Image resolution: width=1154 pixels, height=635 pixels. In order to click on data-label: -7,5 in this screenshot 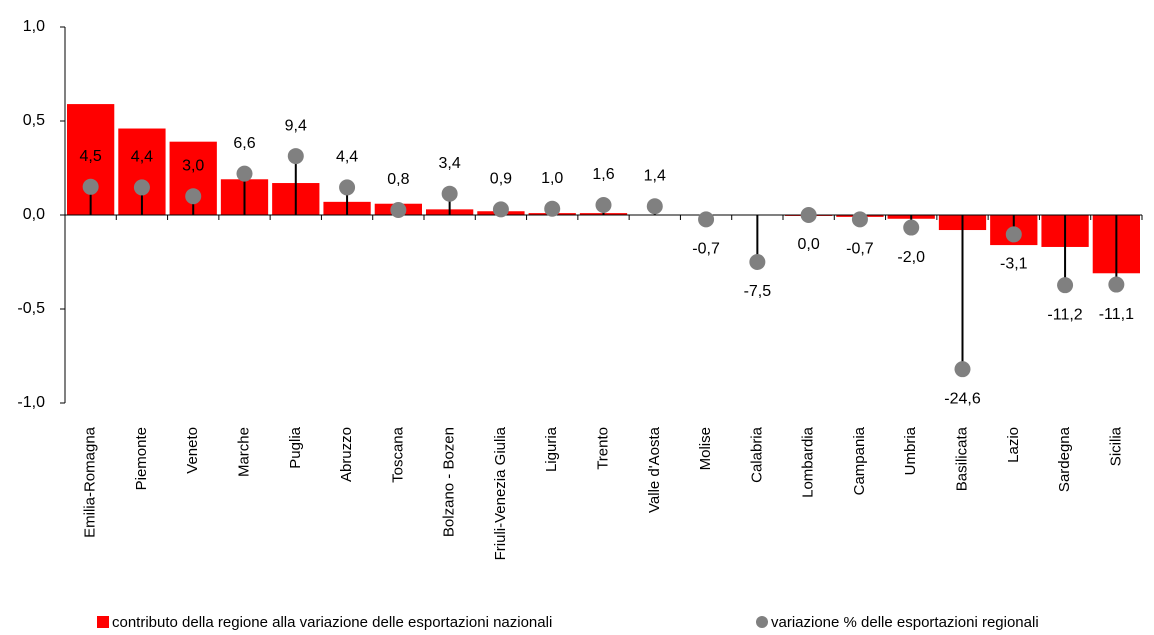, I will do `click(758, 291)`.